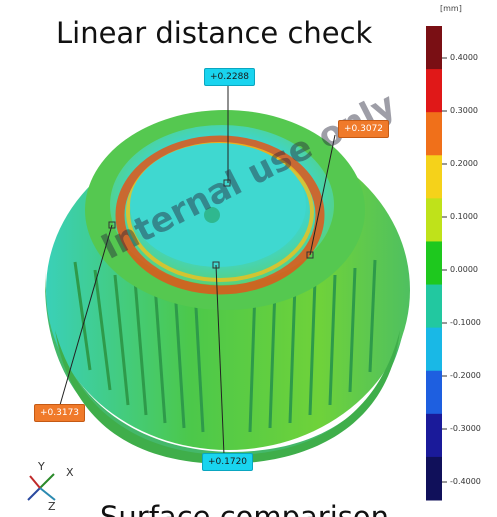  Describe the element at coordinates (464, 269) in the screenshot. I see `legend-tick-label: 0.0000` at that location.